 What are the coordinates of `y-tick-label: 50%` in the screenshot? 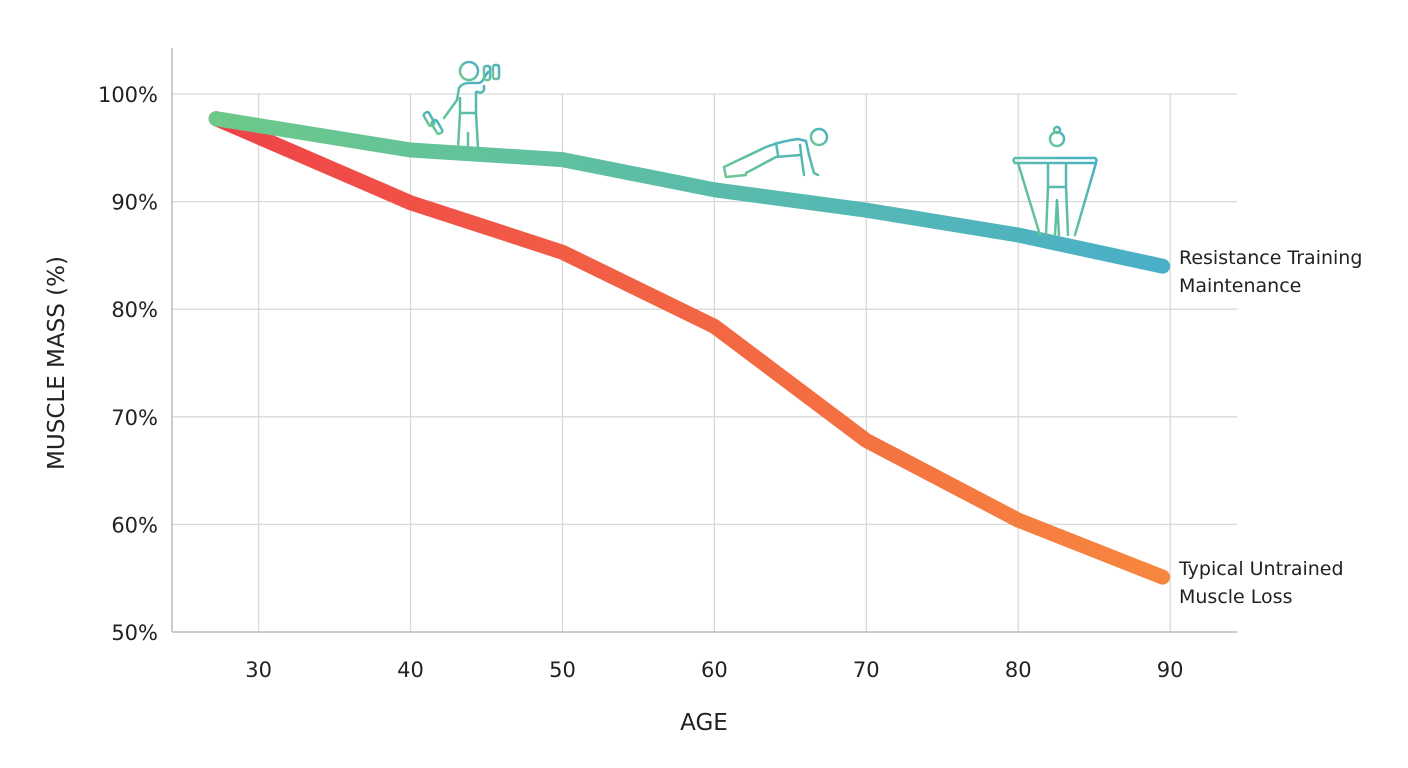 It's located at (134, 633).